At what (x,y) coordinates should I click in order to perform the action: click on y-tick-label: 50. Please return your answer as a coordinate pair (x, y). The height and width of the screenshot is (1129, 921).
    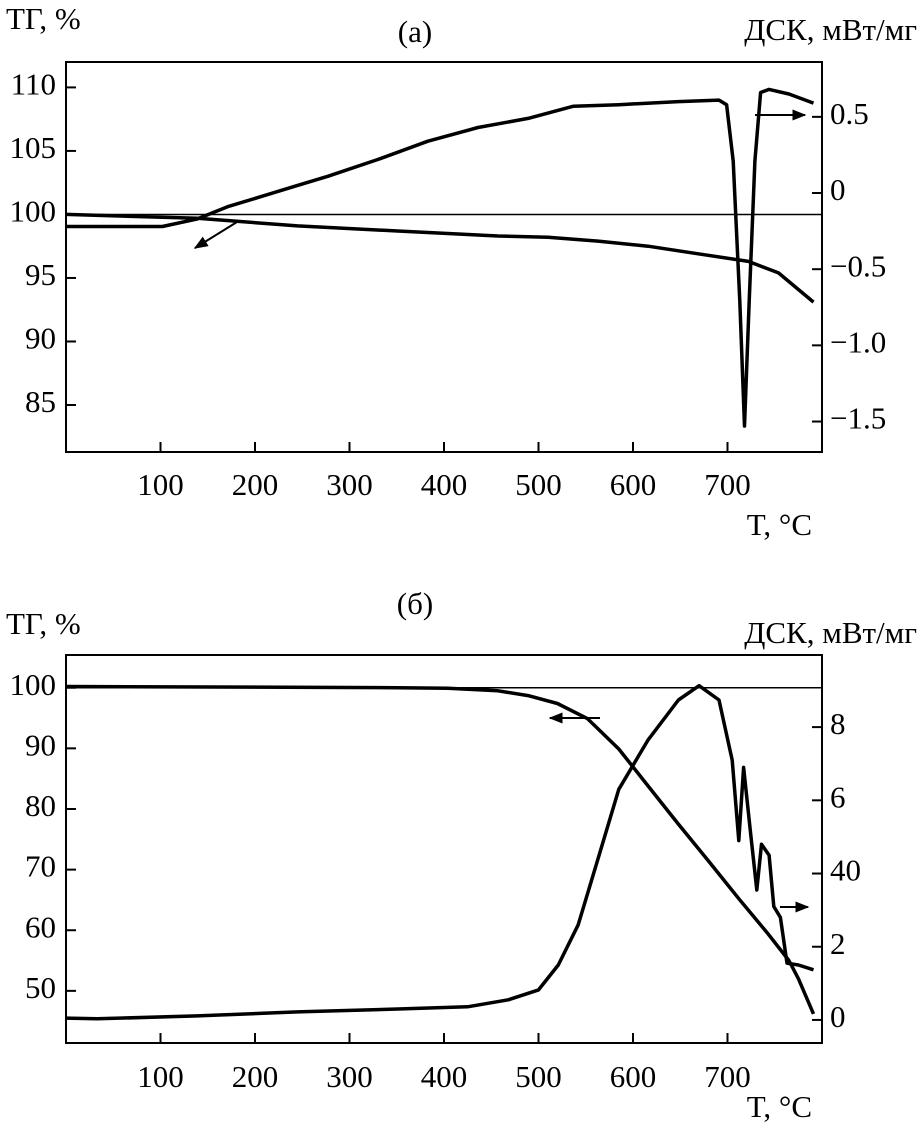
    Looking at the image, I should click on (40, 987).